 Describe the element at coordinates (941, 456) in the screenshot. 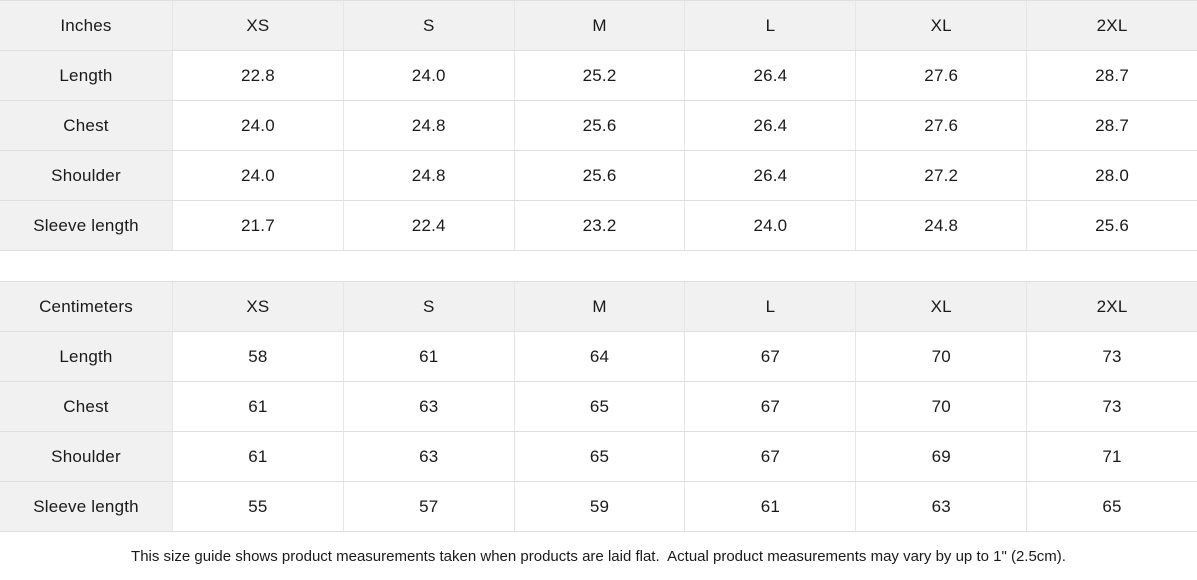

I see `value-cell: 69` at that location.